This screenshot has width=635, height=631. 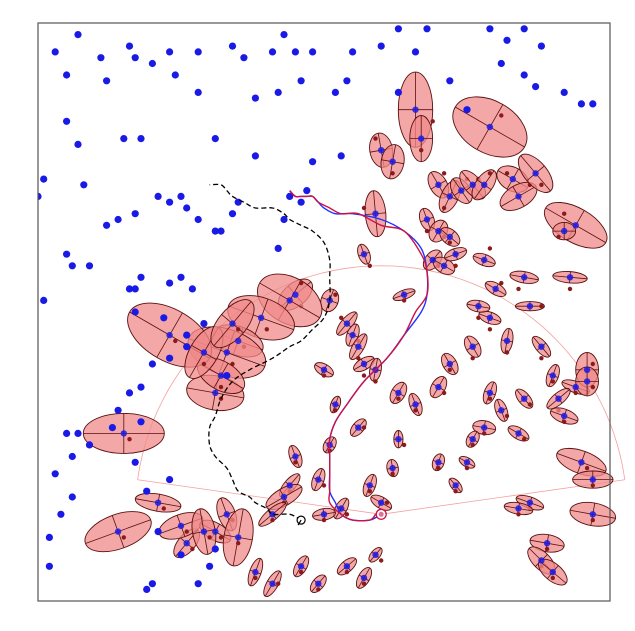 I want to click on robot-estimate-heading, so click(x=299, y=522).